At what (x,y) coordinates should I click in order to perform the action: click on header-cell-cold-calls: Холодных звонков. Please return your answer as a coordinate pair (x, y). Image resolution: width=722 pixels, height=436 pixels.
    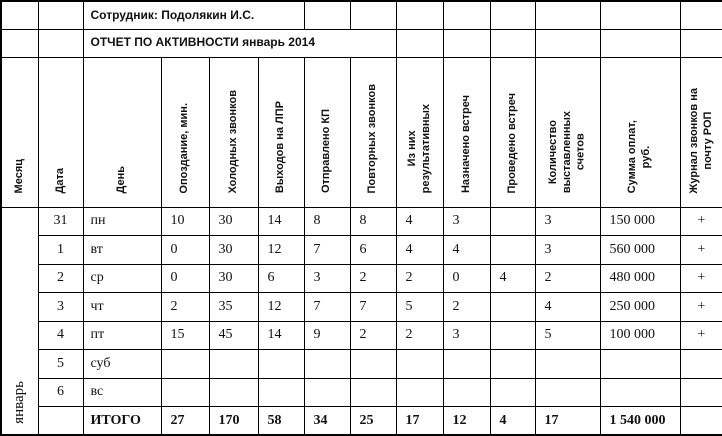
    Looking at the image, I should click on (233, 132).